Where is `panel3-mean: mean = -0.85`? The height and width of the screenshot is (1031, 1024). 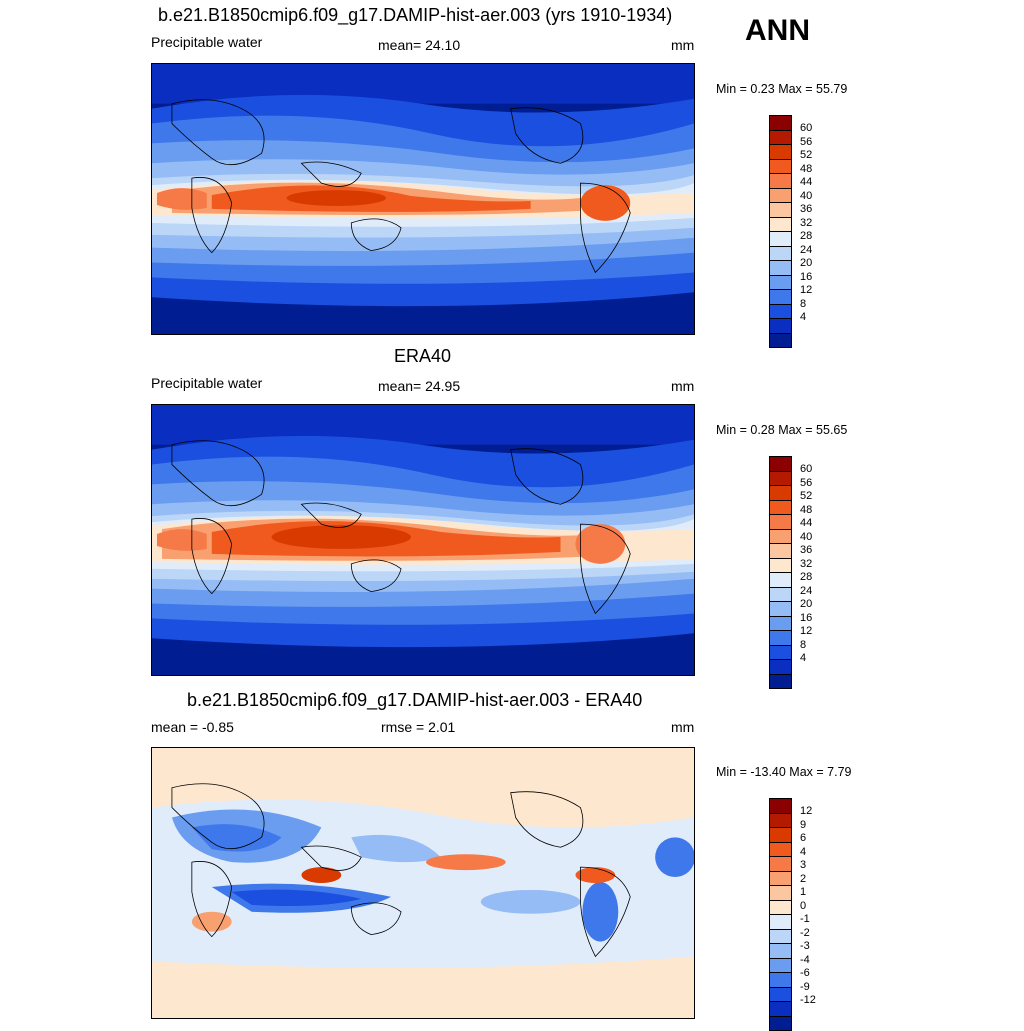
panel3-mean: mean = -0.85 is located at coordinates (192, 727).